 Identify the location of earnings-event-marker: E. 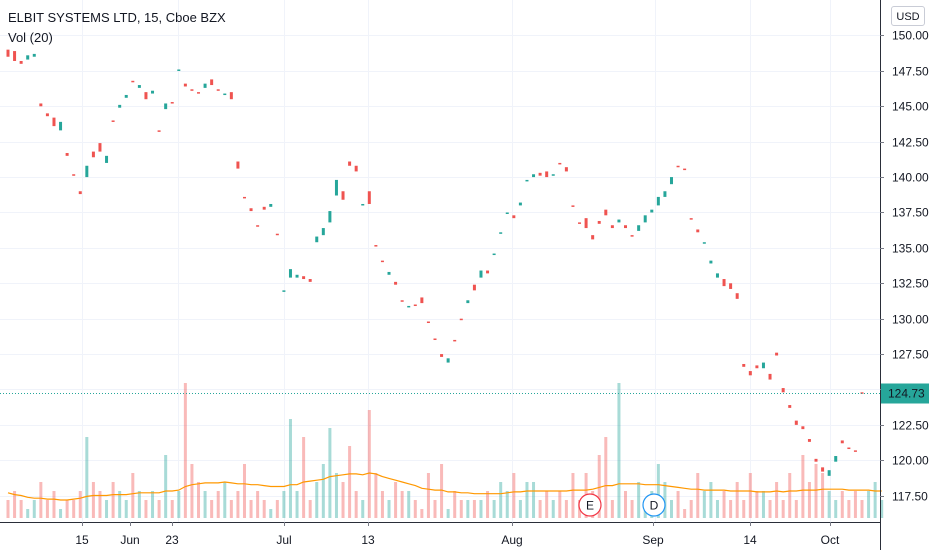
(590, 505).